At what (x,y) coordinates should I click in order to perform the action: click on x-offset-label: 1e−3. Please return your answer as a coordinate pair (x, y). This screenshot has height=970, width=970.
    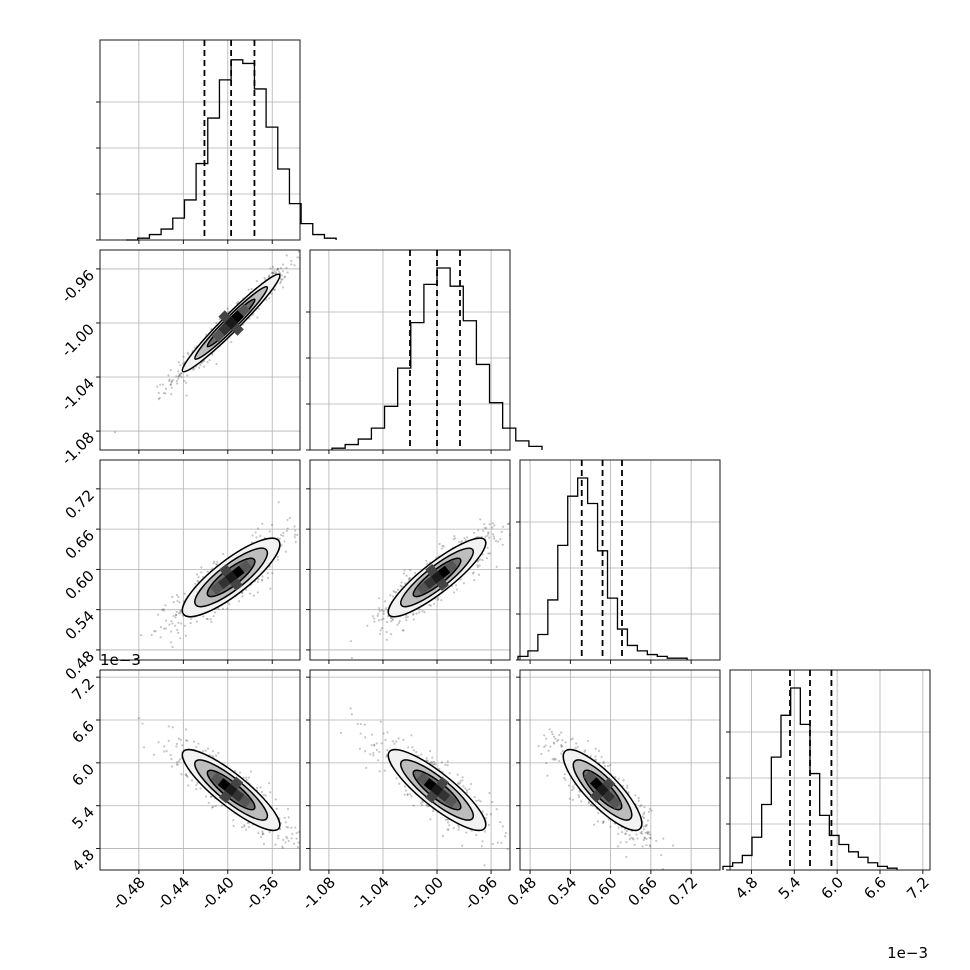
    Looking at the image, I should click on (907, 953).